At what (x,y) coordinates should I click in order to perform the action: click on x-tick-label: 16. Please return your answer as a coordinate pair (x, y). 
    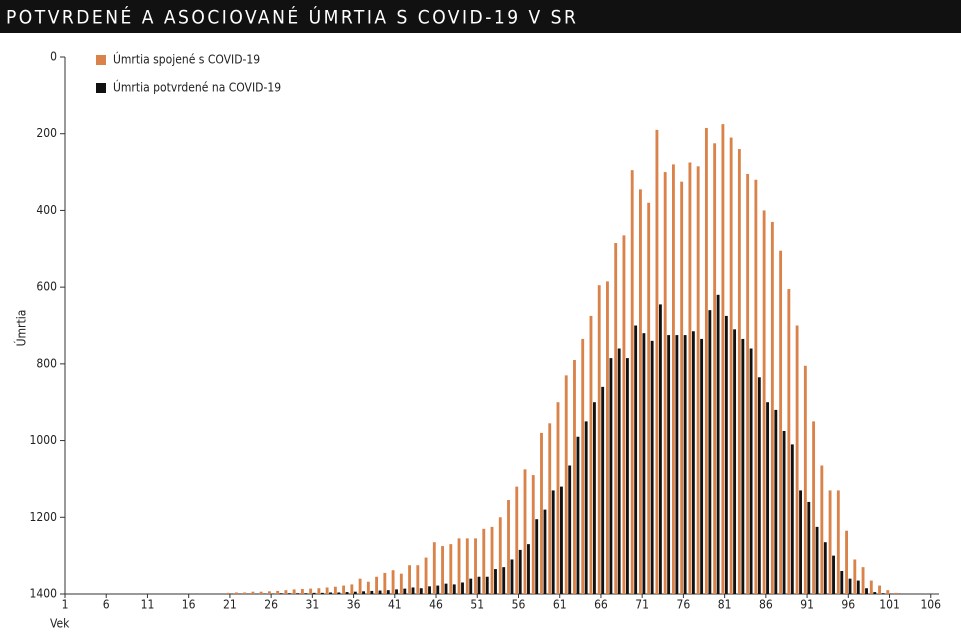
    Looking at the image, I should click on (189, 605).